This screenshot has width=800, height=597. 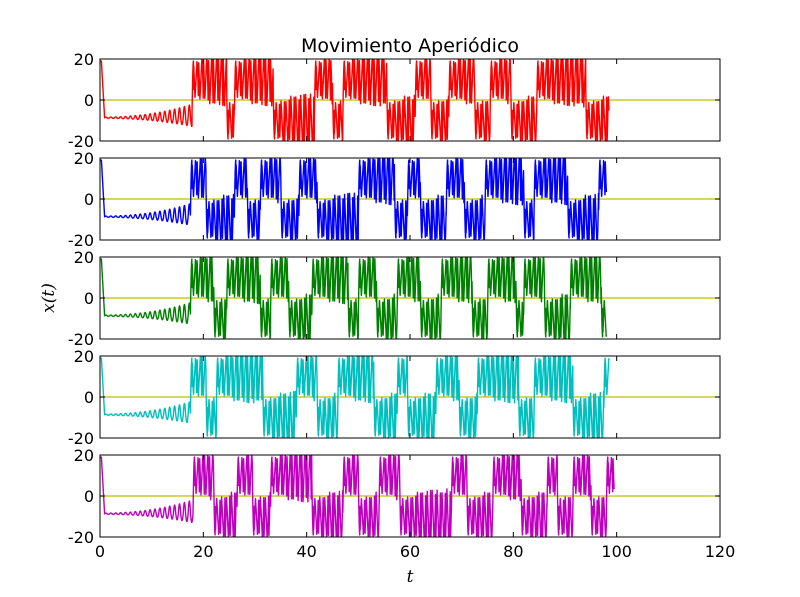 What do you see at coordinates (513, 551) in the screenshot?
I see `x-tick-label: 80` at bounding box center [513, 551].